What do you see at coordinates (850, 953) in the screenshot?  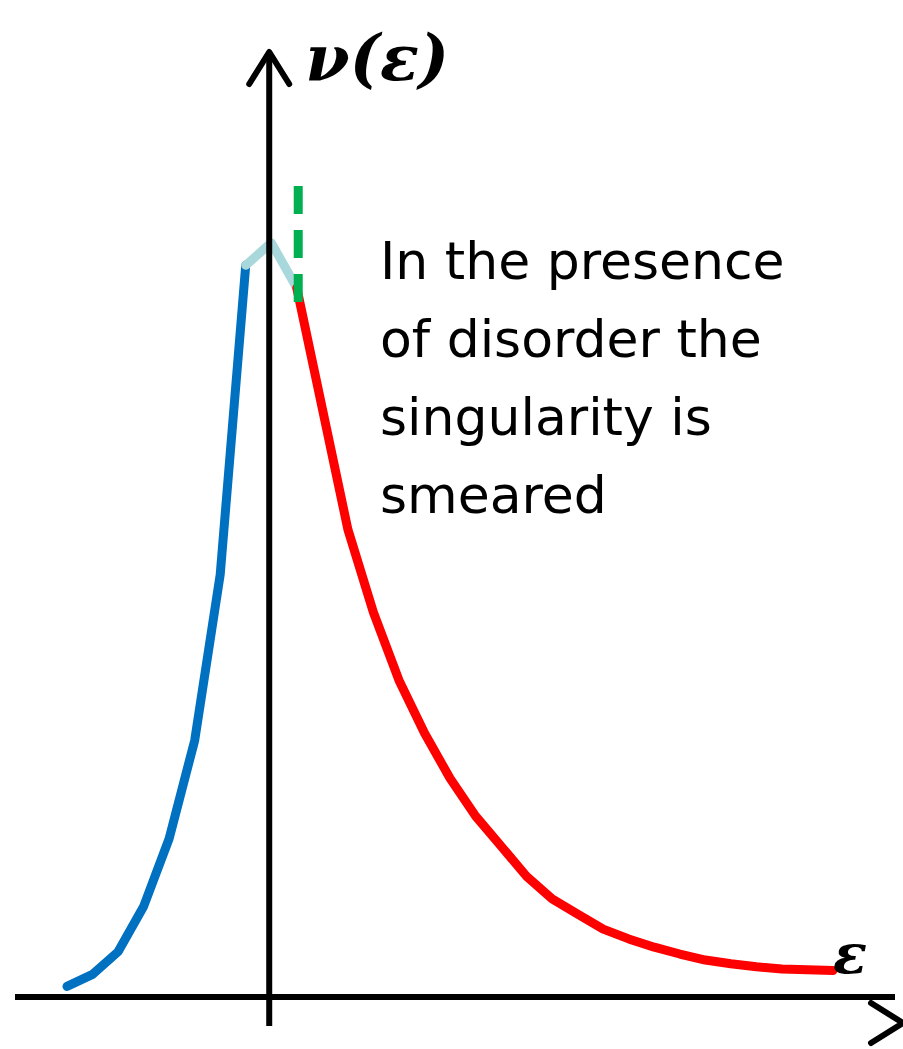 I see `x-axis-title: ε` at bounding box center [850, 953].